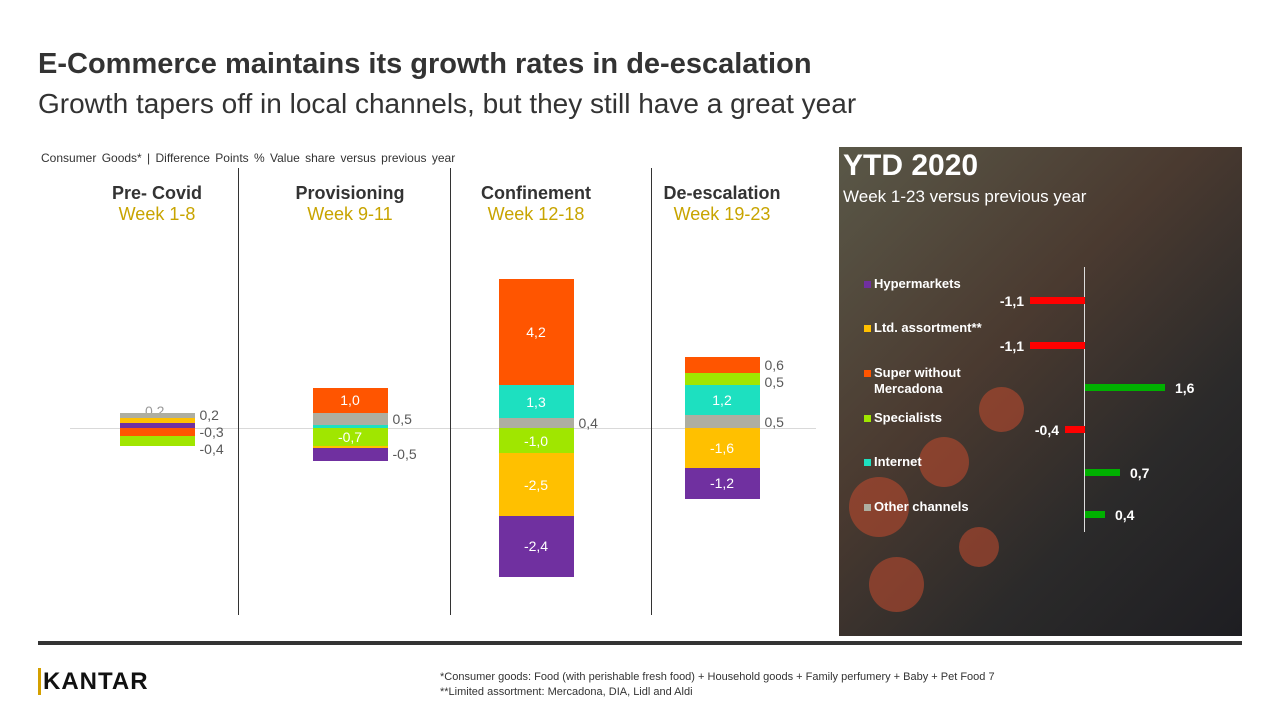 This screenshot has width=1280, height=720. I want to click on segment-label: -1,6, so click(722, 448).